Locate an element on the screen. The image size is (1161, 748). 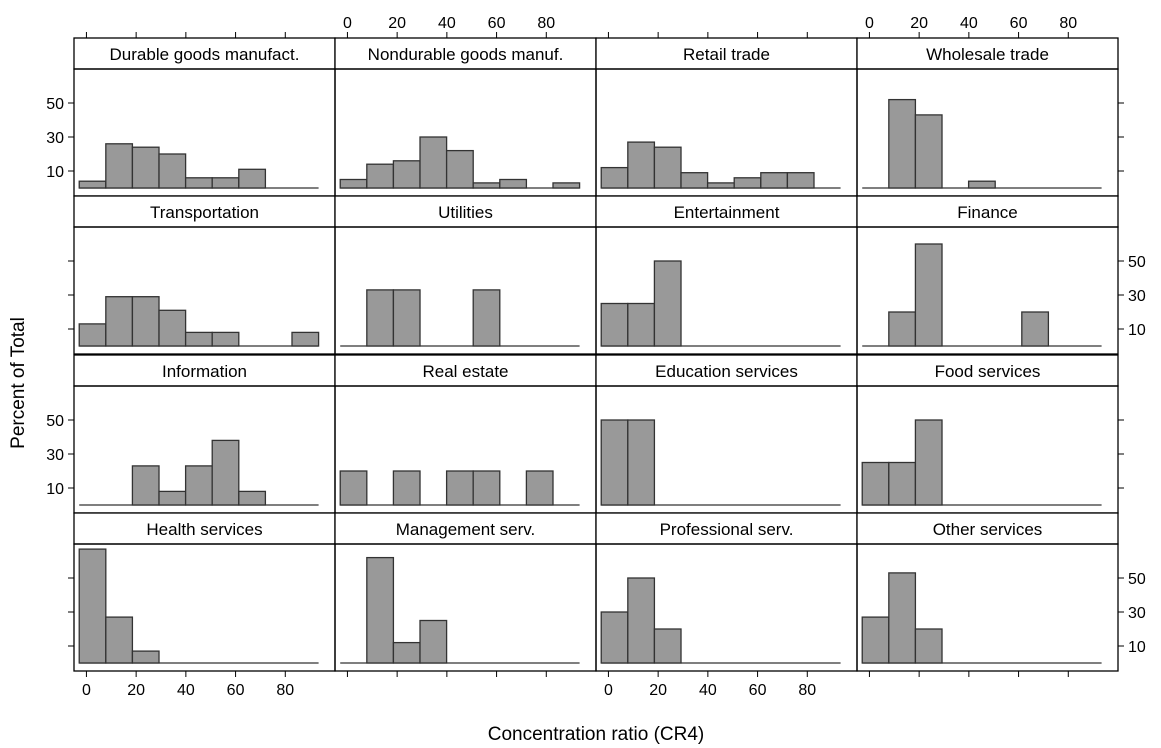
y-tick-label: 30 is located at coordinates (55, 138).